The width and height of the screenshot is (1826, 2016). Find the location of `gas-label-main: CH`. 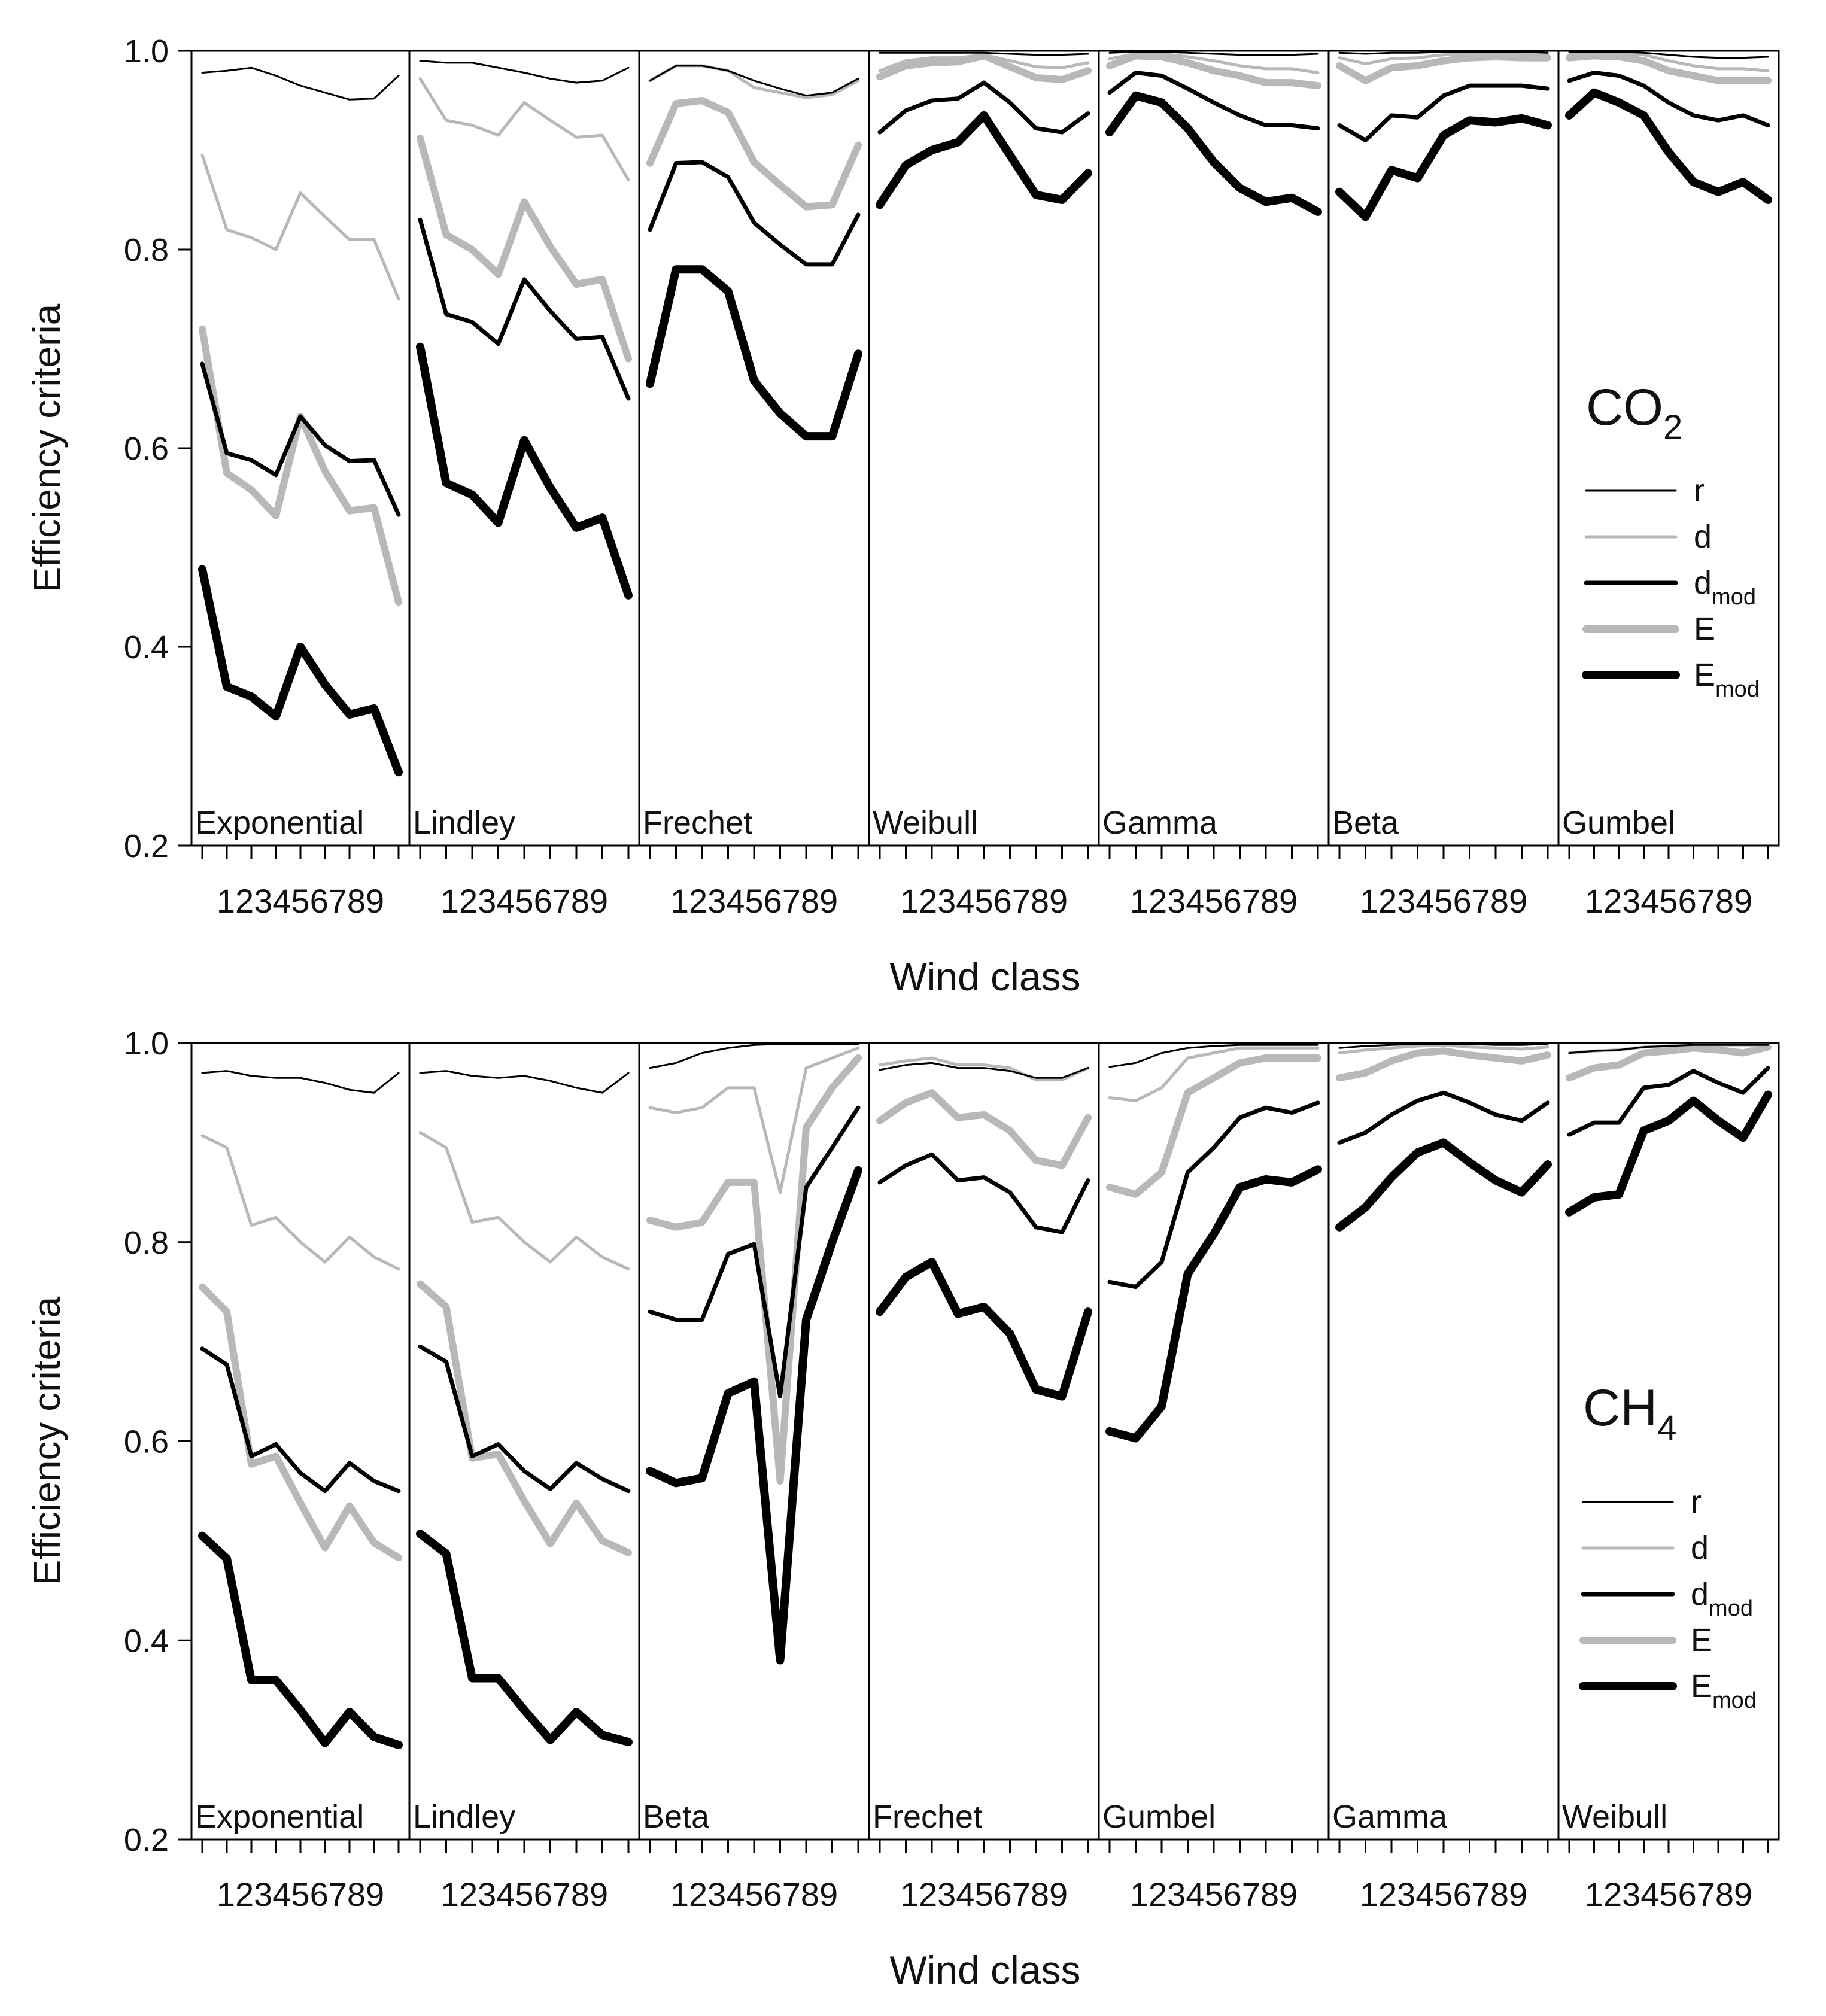

gas-label-main: CH is located at coordinates (1620, 1408).